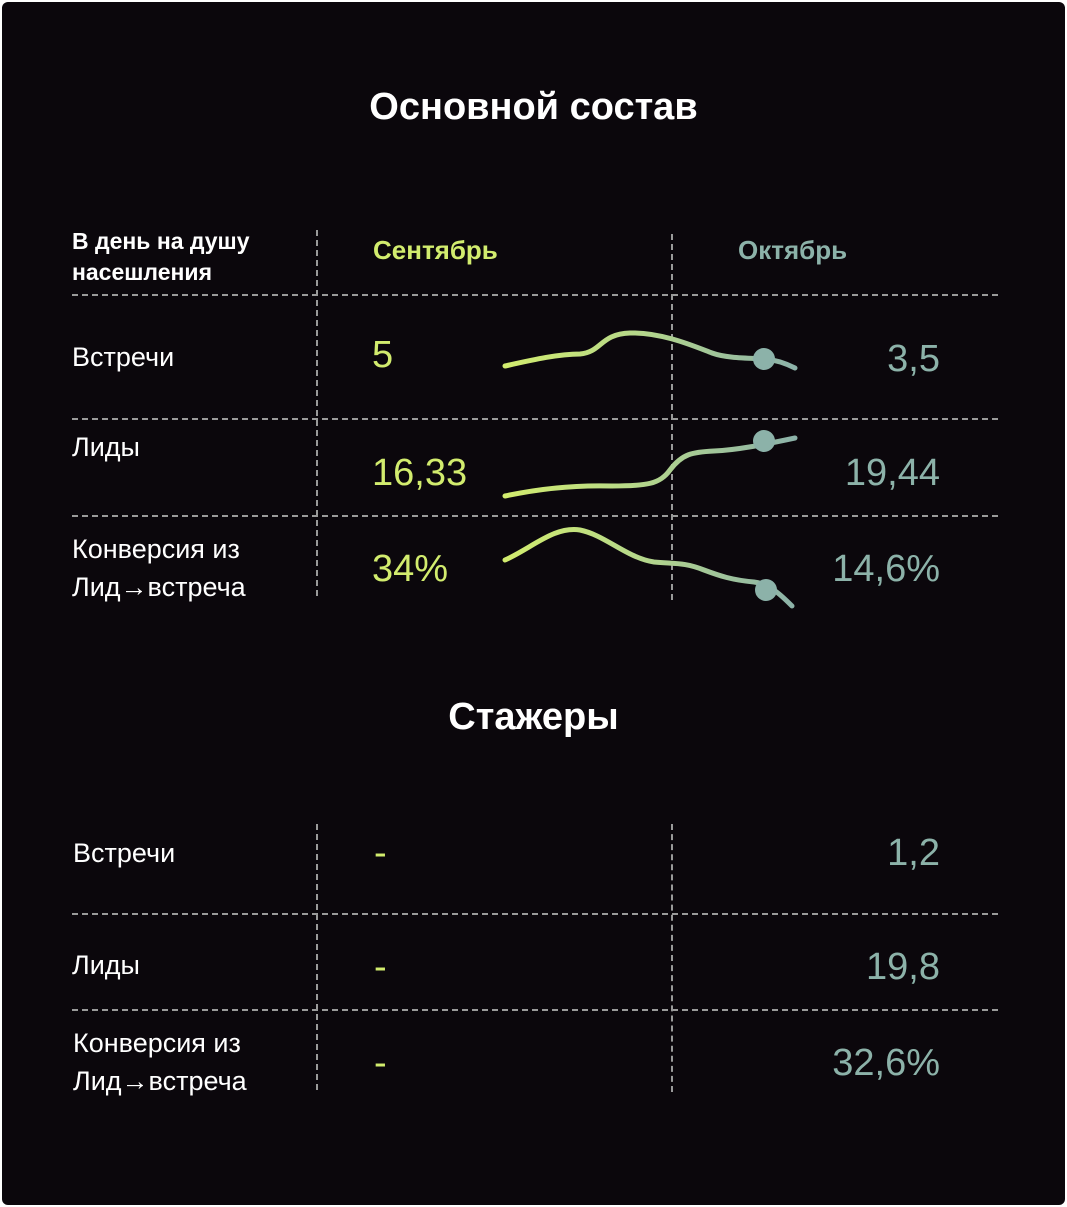 This screenshot has height=1207, width=1067. I want to click on intern-value-october-conversion: 32,6%, so click(886, 1063).